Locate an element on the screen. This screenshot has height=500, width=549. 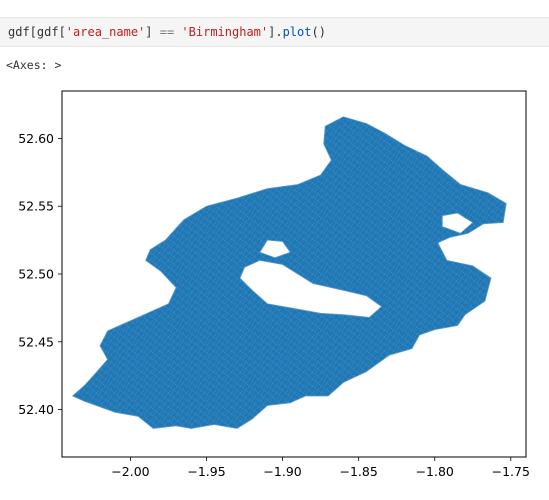
code-token: gdf[gdf[ is located at coordinates (37, 32).